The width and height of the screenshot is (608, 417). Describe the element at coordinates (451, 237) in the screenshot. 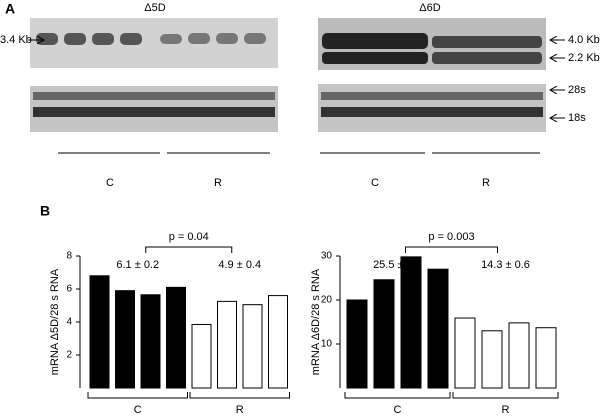

I see `p-value: p = 0.003` at that location.